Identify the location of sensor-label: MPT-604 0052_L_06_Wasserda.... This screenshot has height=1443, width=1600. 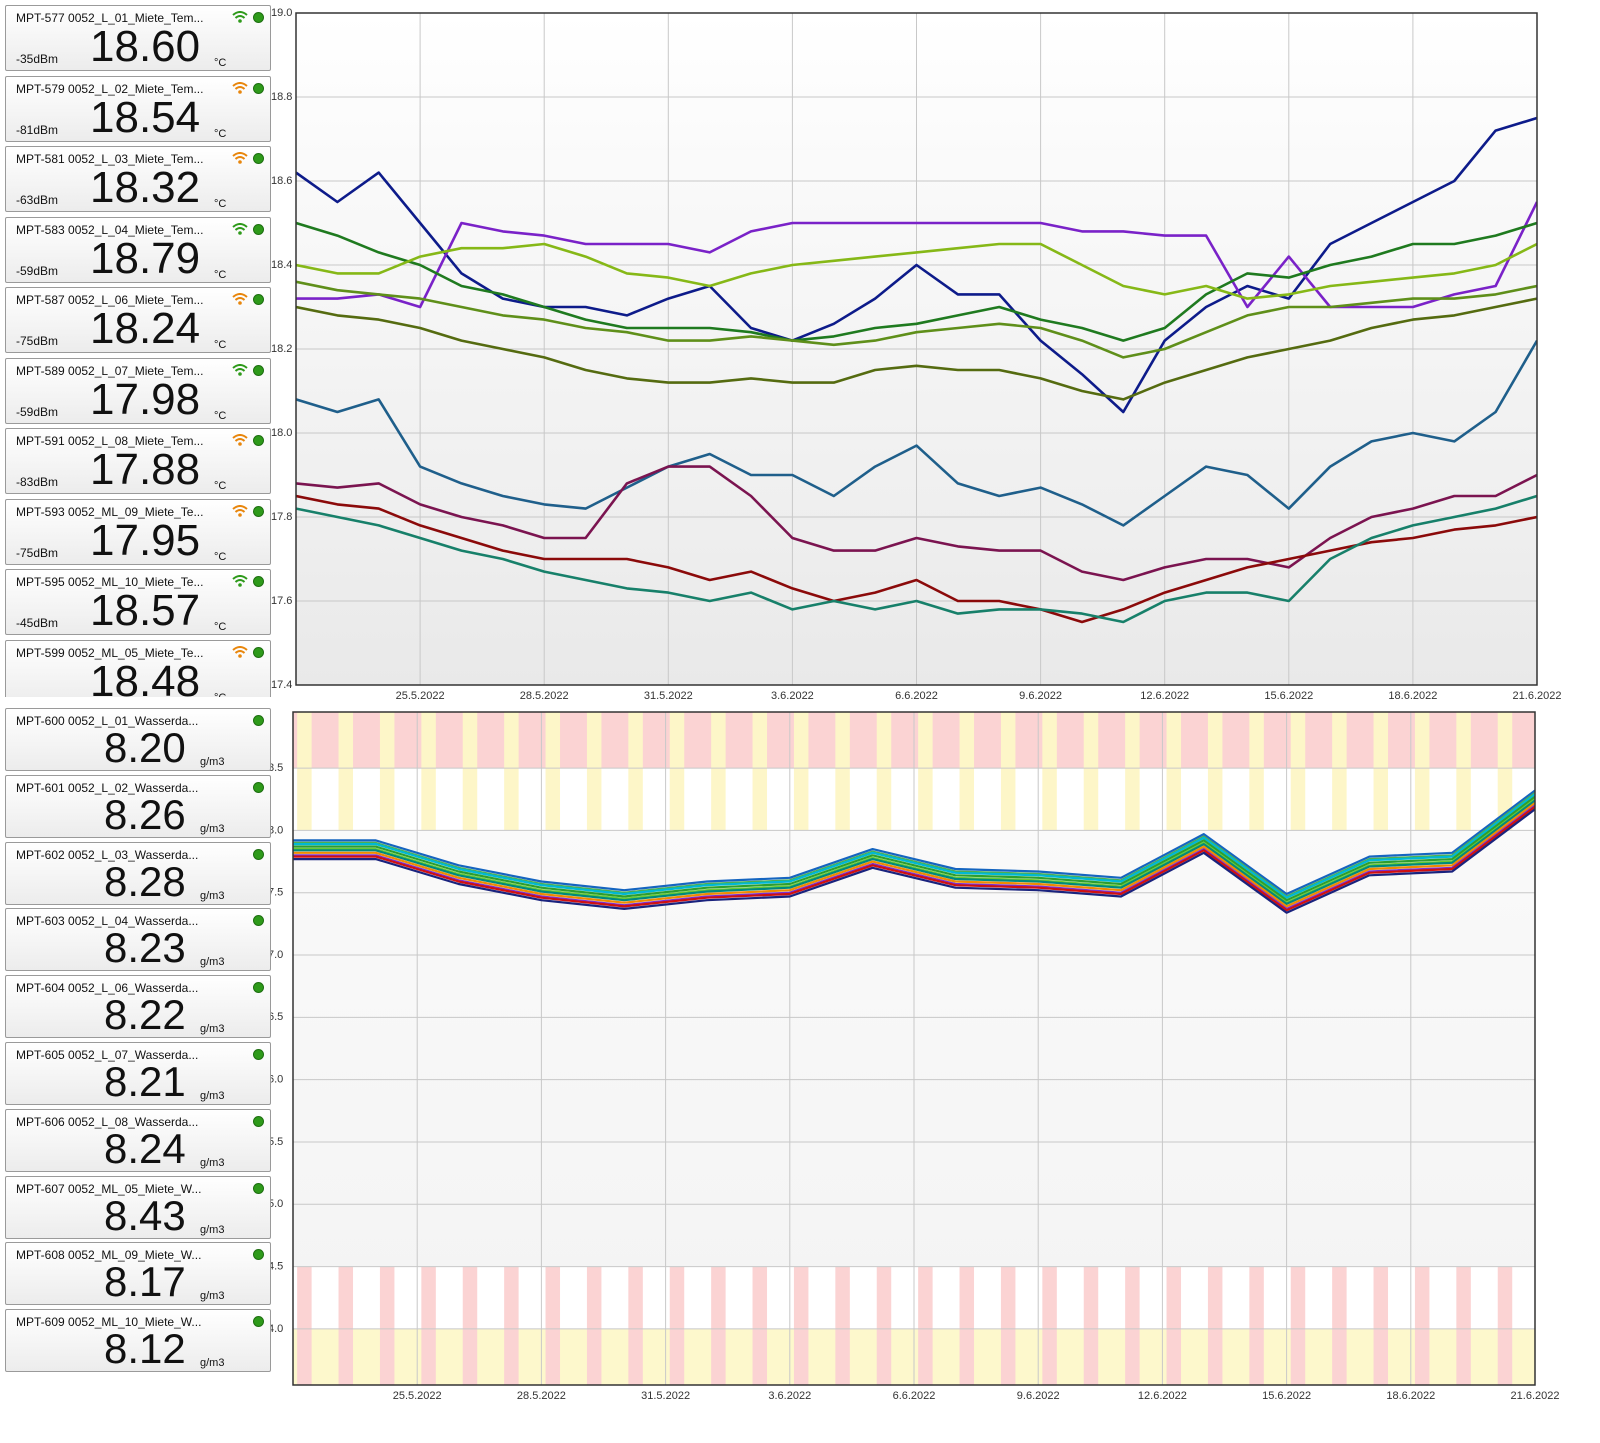
(107, 988).